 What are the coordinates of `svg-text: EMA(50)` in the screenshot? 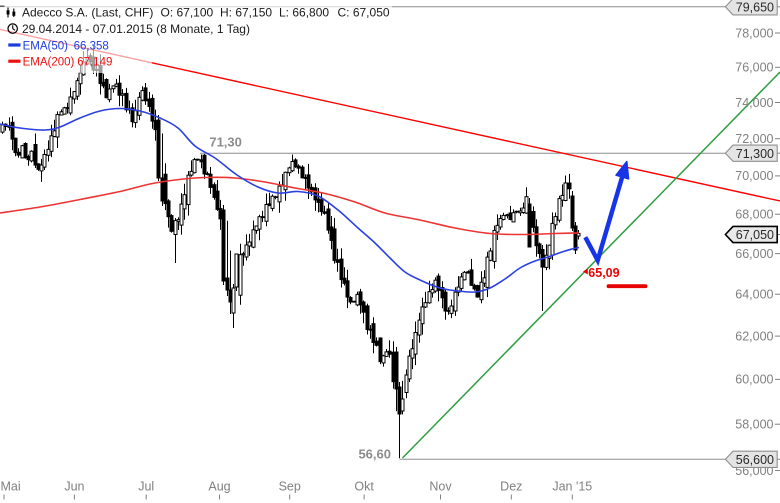 It's located at (46, 46).